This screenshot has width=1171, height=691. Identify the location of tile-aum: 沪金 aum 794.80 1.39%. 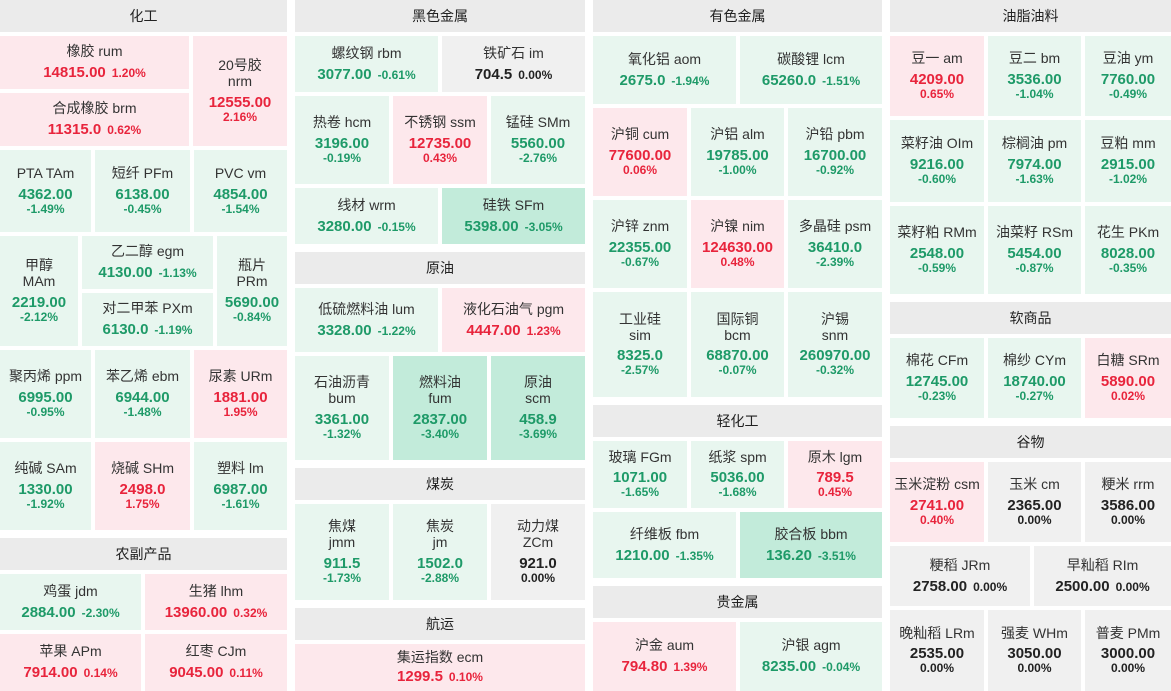
(664, 656).